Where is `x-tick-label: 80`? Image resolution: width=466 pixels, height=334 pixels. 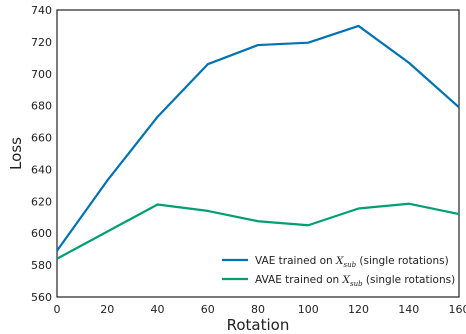 x-tick-label: 80 is located at coordinates (258, 309).